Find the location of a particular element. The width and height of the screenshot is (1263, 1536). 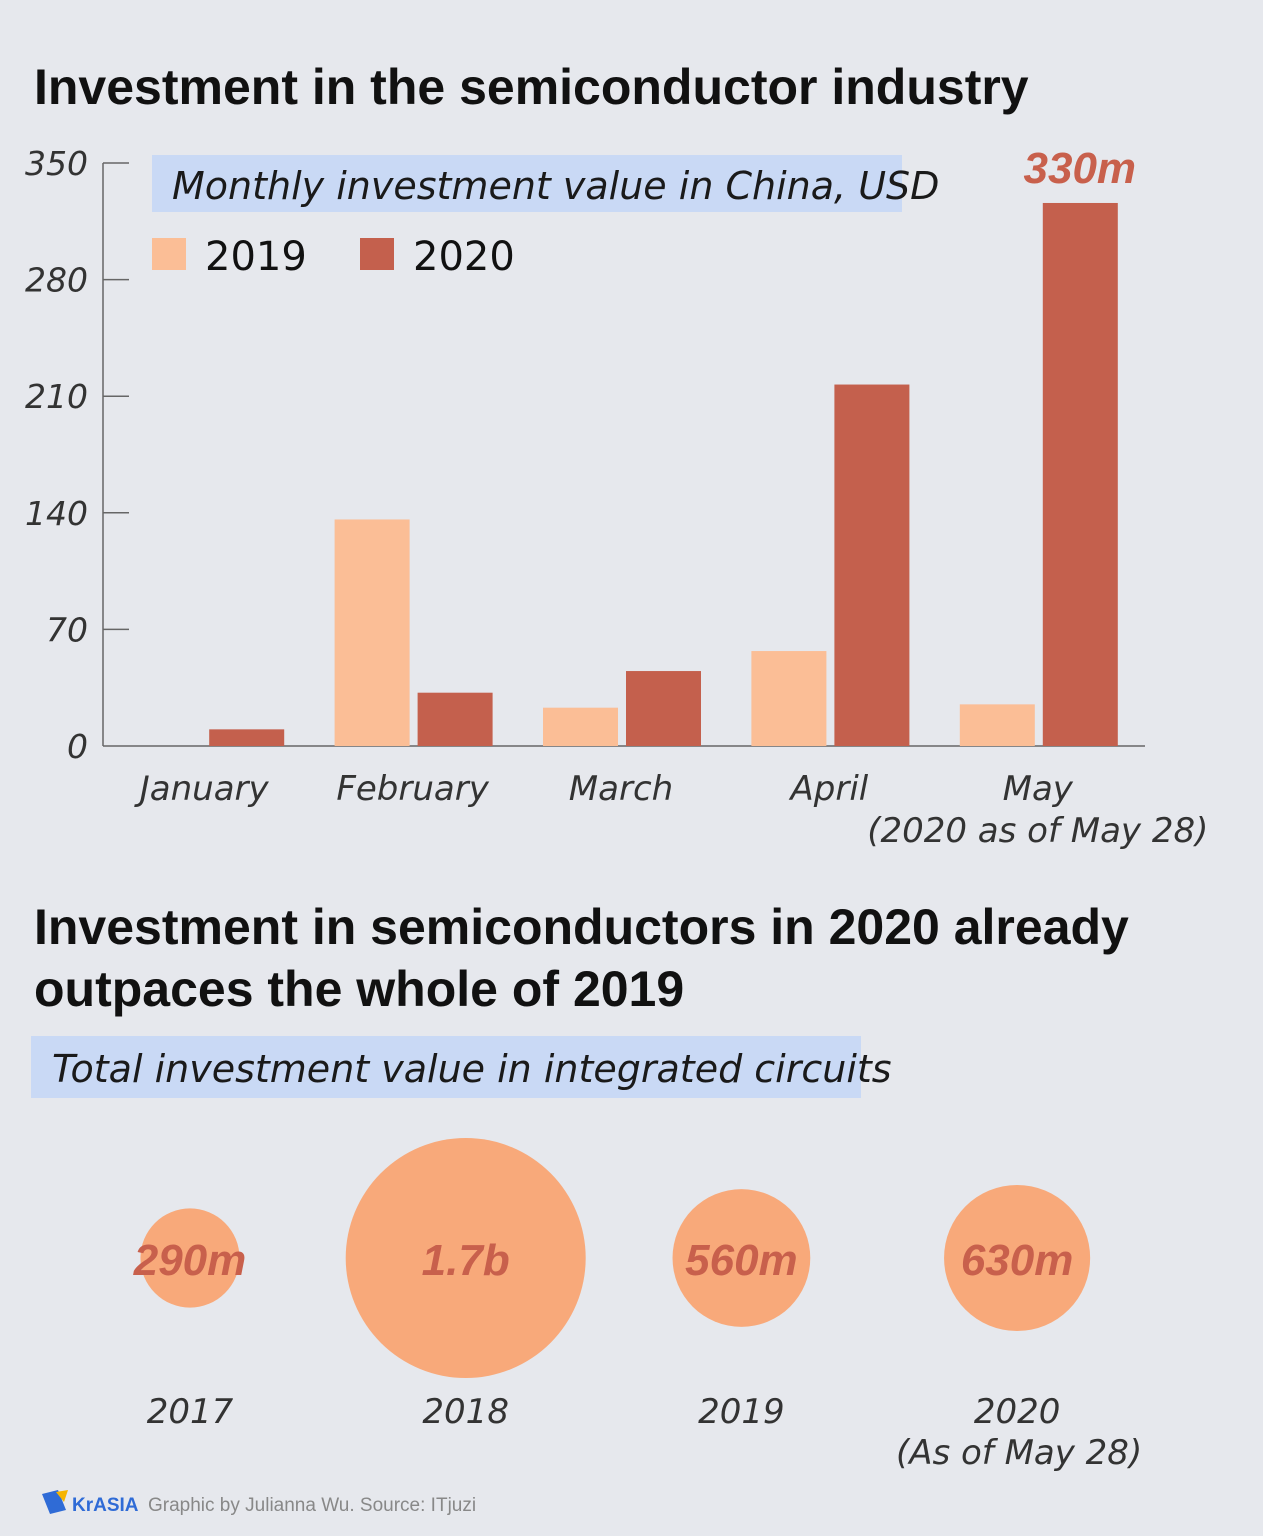

x-tick-label: April is located at coordinates (829, 789).